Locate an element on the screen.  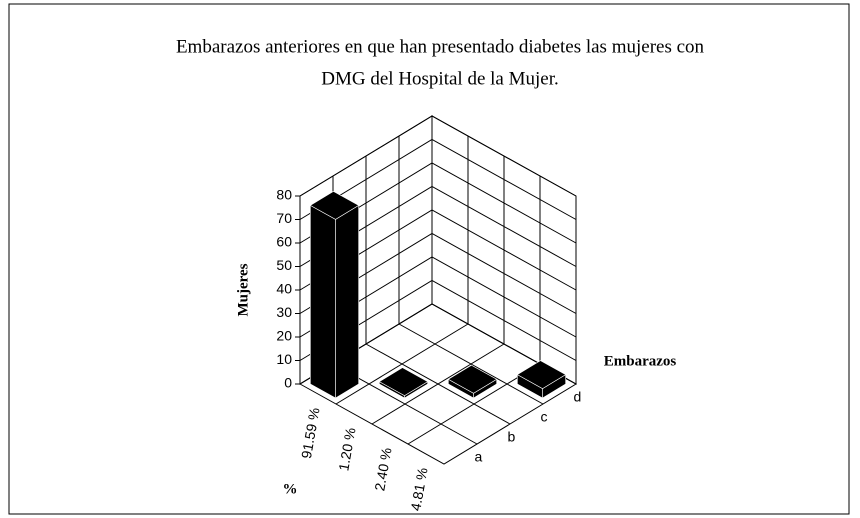
depth-tick-label: d is located at coordinates (578, 397).